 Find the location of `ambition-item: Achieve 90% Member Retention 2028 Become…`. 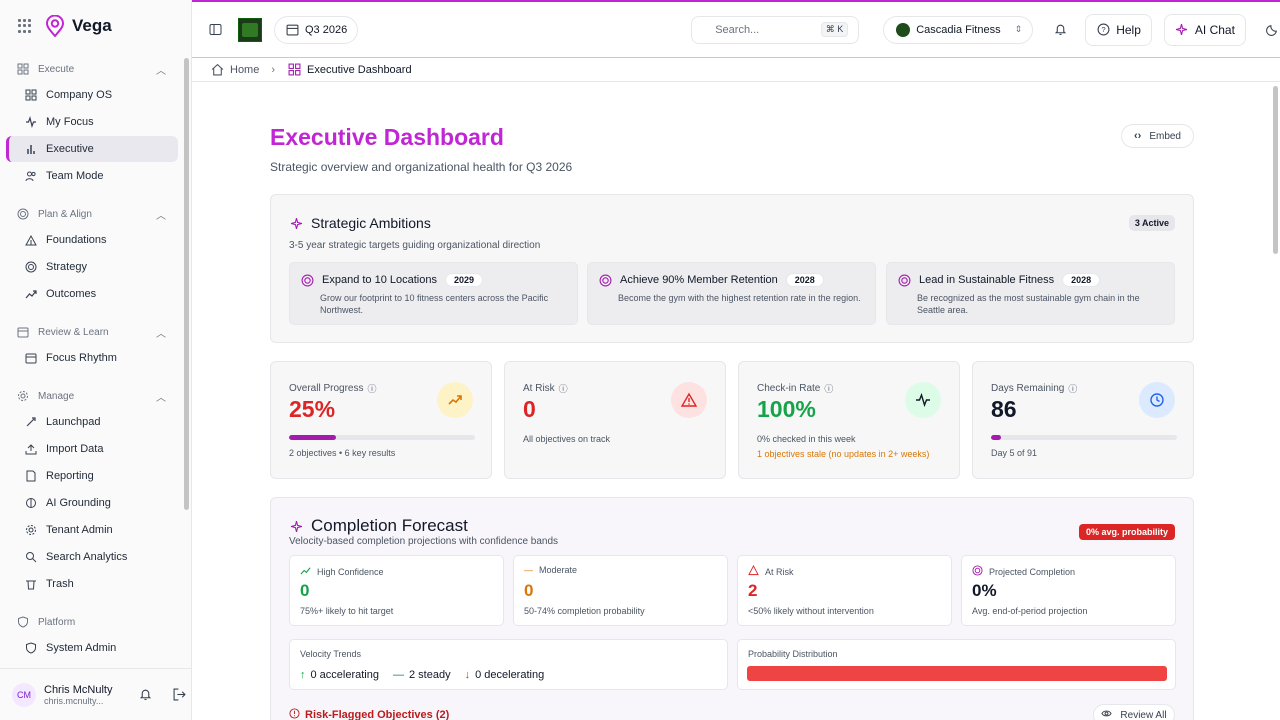

ambition-item: Achieve 90% Member Retention 2028 Become… is located at coordinates (731, 293).